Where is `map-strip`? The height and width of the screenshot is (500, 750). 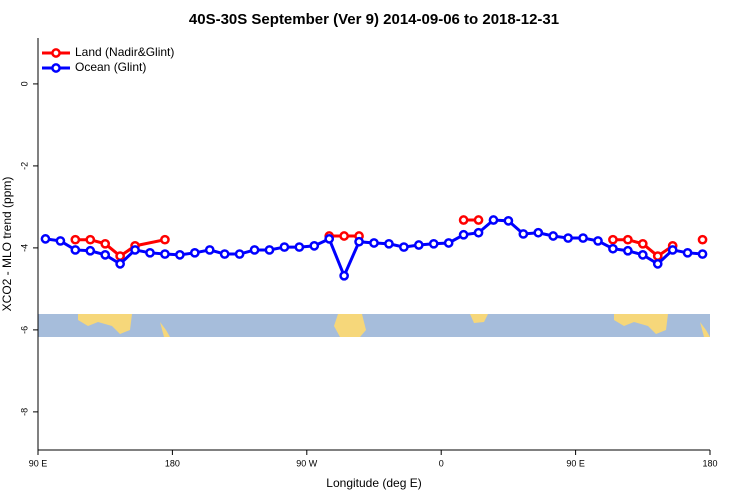 map-strip is located at coordinates (374, 325).